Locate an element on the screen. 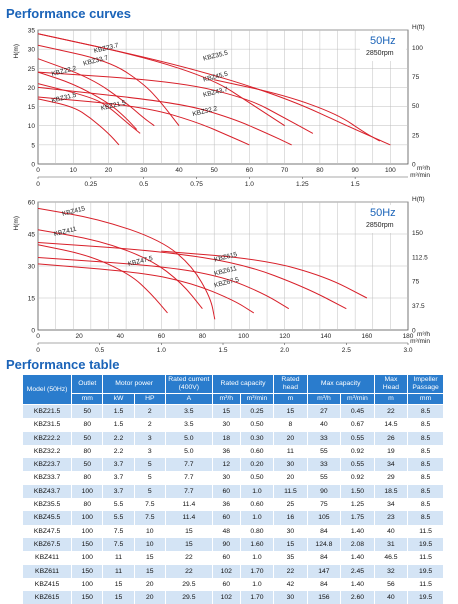  table-cell: 34 is located at coordinates (390, 464).